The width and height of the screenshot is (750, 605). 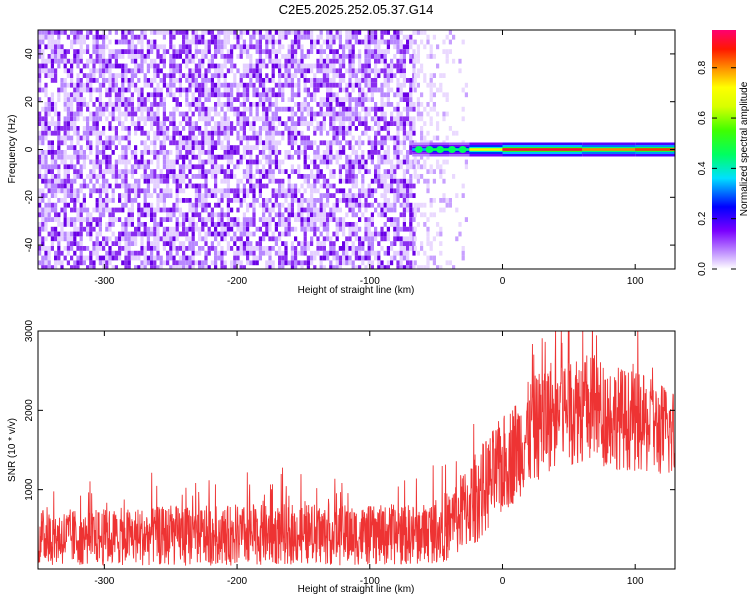 What do you see at coordinates (702, 168) in the screenshot?
I see `colorbar-tick-label: 0.4` at bounding box center [702, 168].